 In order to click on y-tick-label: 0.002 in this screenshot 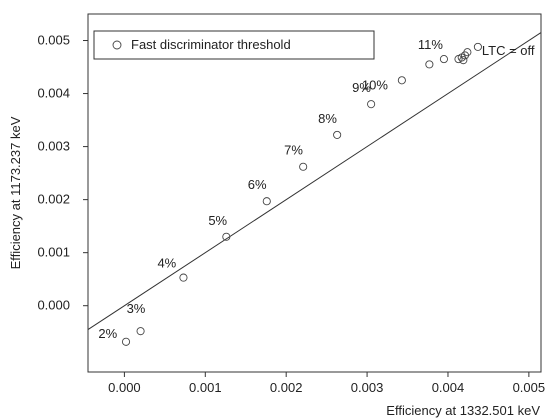, I will do `click(53, 199)`.